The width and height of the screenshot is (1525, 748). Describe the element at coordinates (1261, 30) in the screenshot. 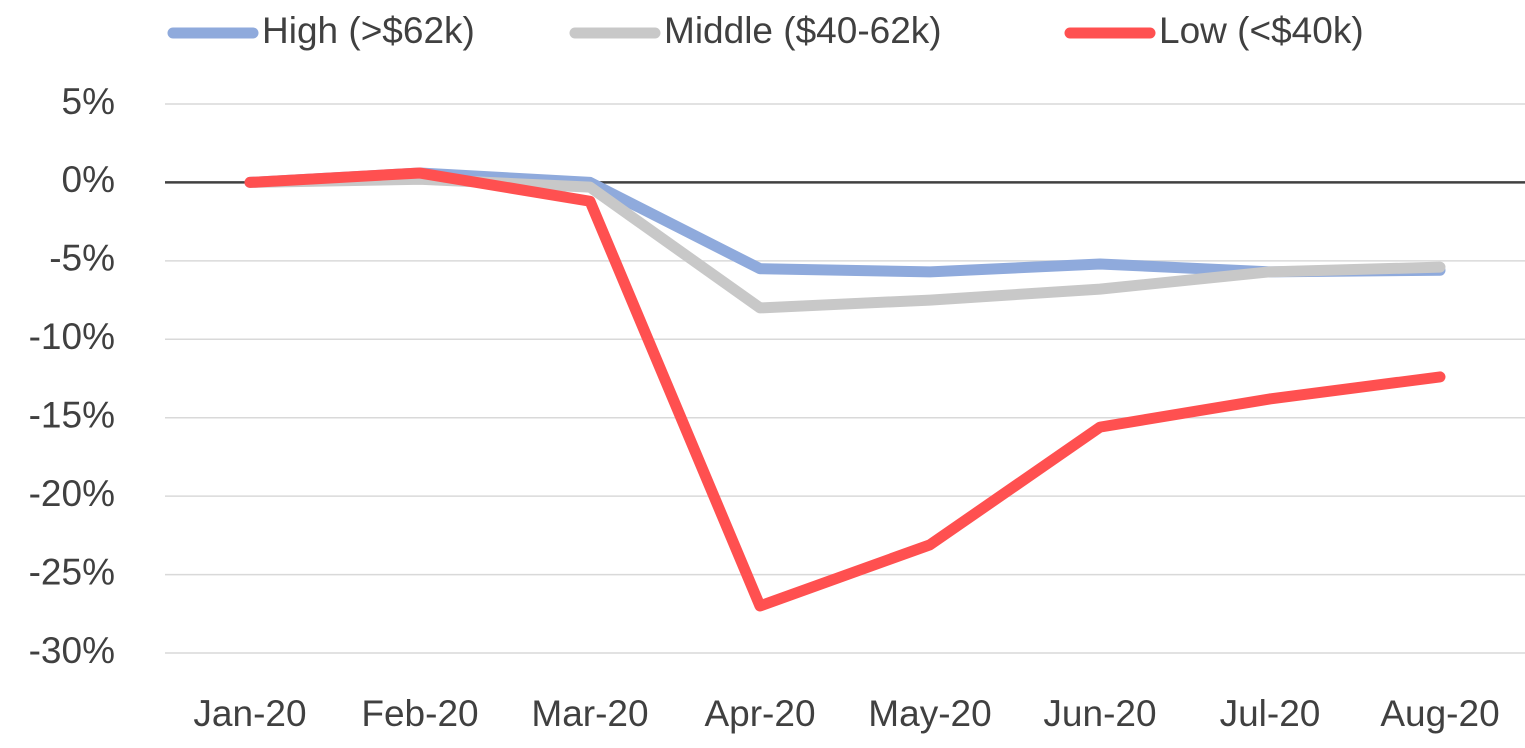

I see `legend-label: Low (<$40k)` at that location.